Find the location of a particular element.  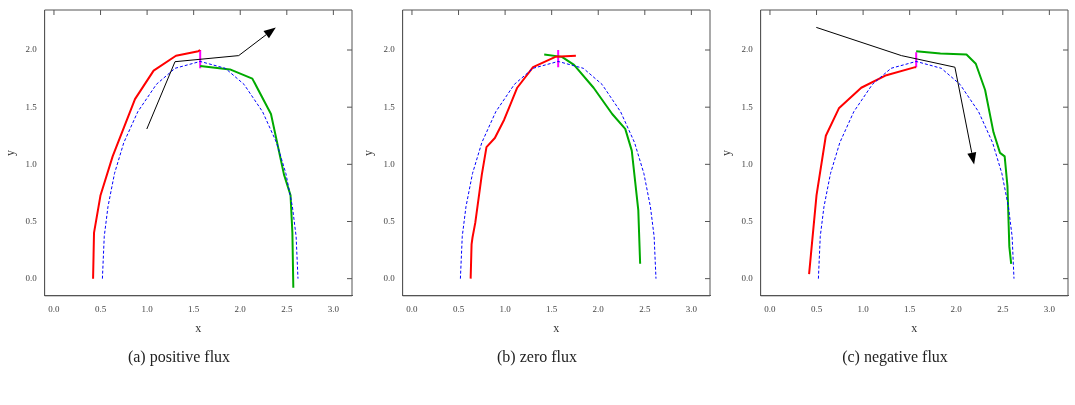

text: (c) negative flux is located at coordinates (895, 357).